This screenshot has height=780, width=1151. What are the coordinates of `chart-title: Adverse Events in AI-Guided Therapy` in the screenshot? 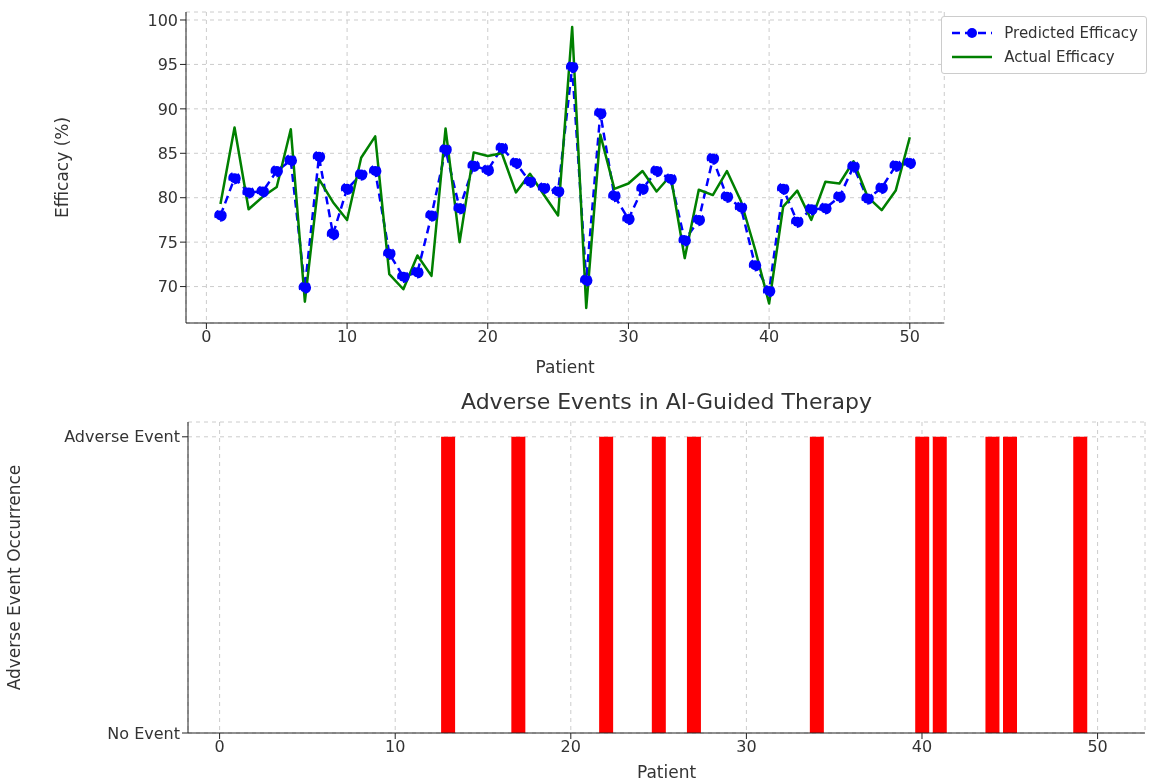 It's located at (666, 401).